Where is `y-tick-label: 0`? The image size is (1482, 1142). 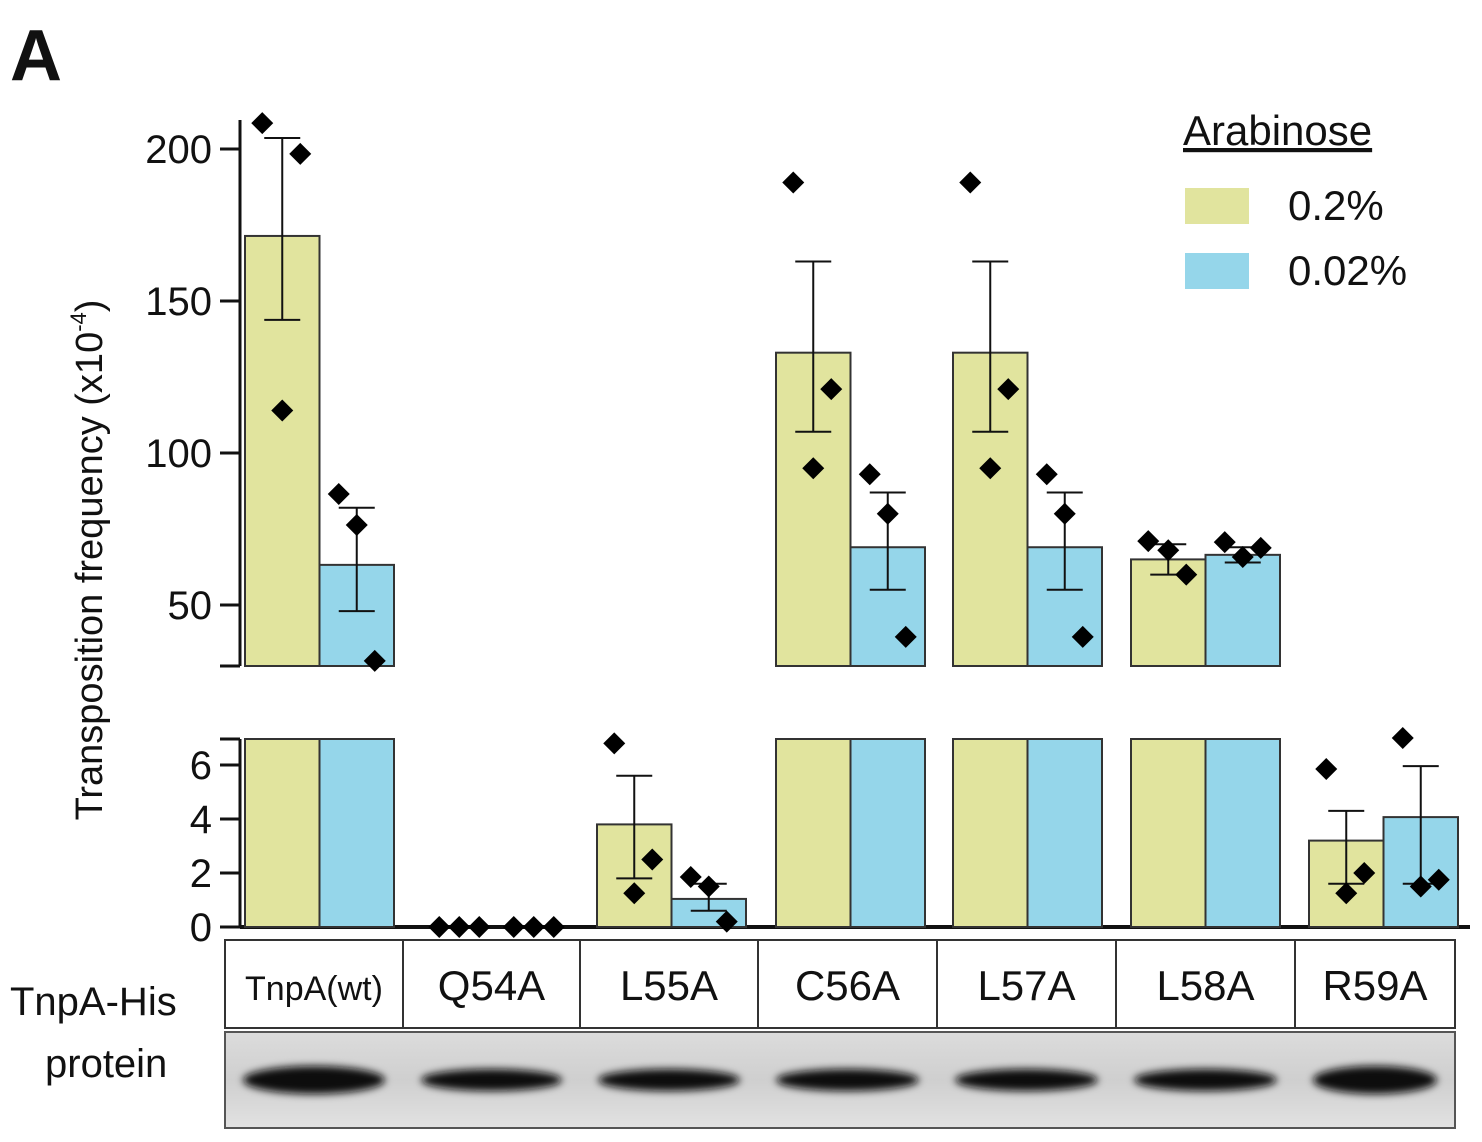 y-tick-label: 0 is located at coordinates (201, 928).